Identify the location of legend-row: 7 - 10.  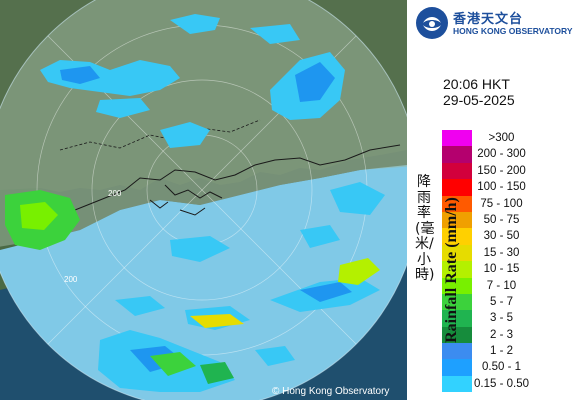
(507, 285).